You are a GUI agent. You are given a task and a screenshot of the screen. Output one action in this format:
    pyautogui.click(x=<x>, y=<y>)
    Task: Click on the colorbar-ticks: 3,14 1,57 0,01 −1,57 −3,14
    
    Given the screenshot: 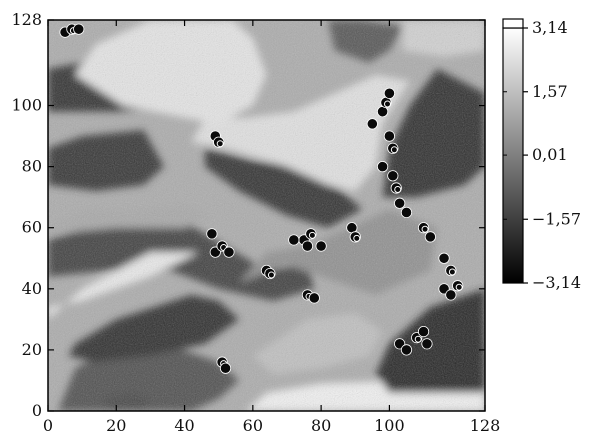 What is the action you would take?
    pyautogui.click(x=542, y=155)
    